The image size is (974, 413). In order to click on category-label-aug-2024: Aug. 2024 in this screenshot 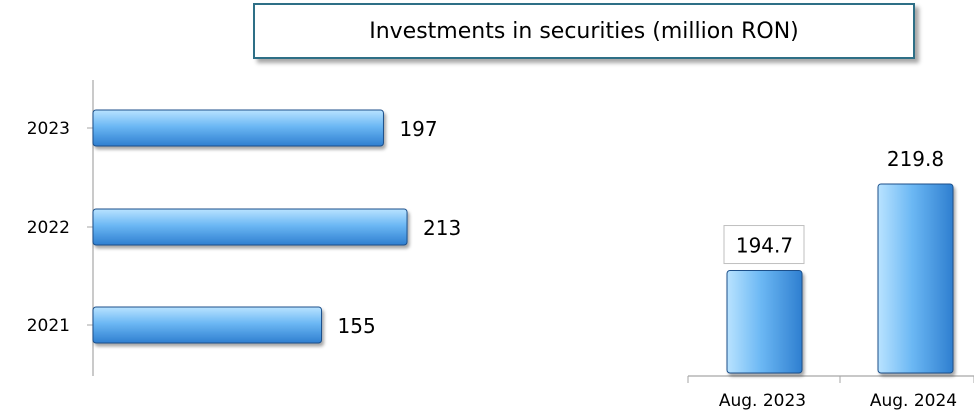, I will do `click(913, 401)`.